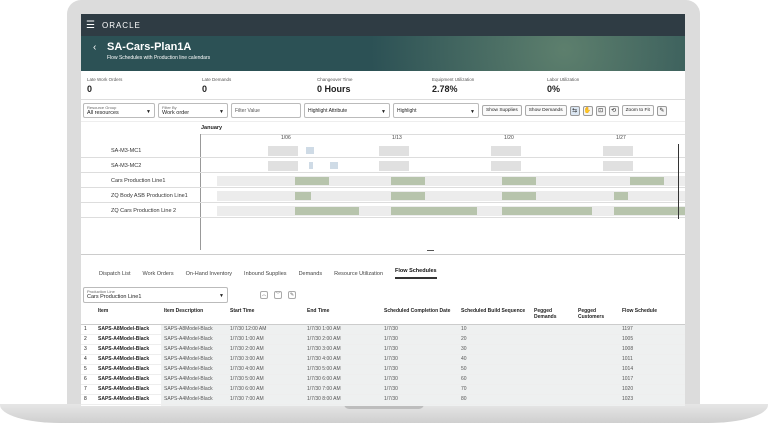 This screenshot has height=423, width=768. I want to click on table-cell: 1011, so click(652, 359).